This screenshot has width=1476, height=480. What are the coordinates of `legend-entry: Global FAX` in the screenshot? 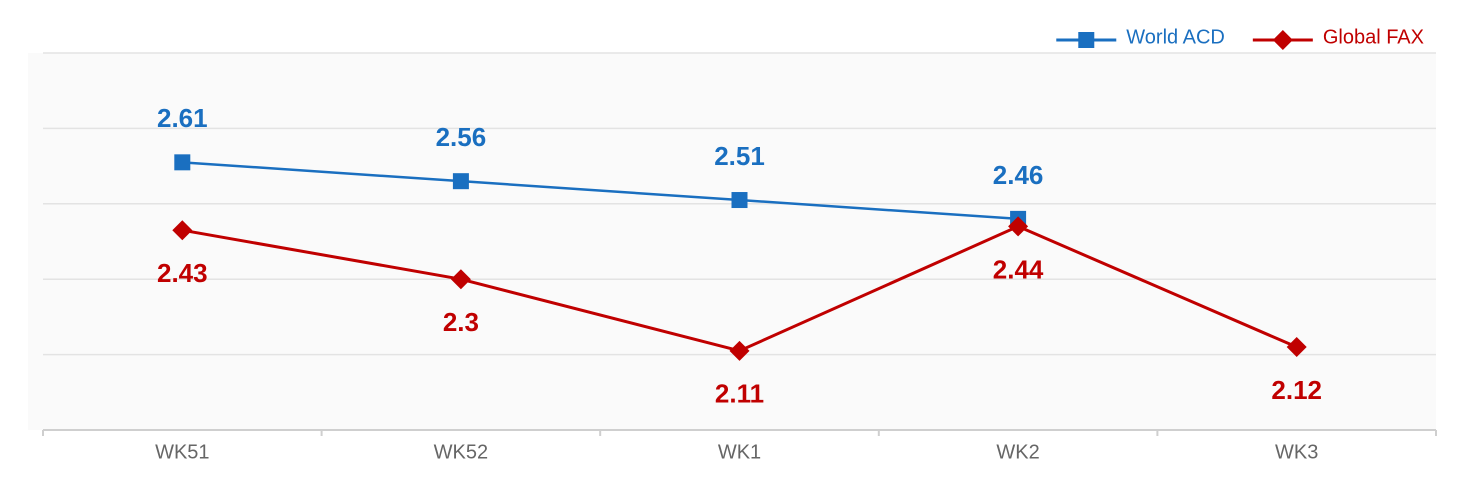 It's located at (1338, 38).